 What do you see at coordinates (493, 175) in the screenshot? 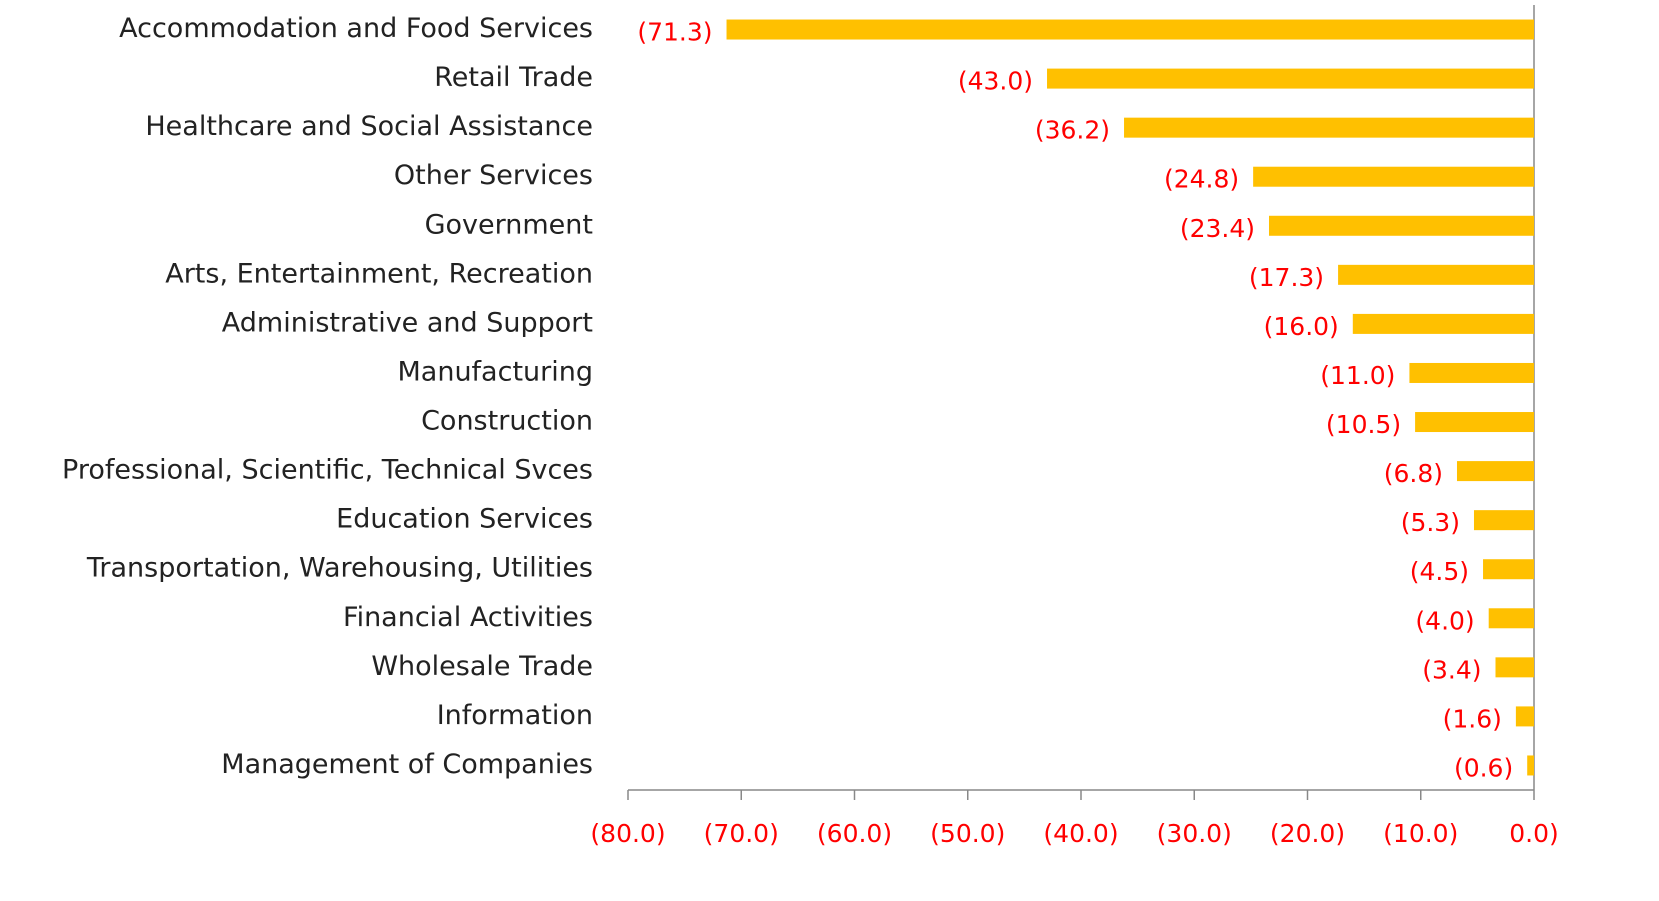
I see `y-tick-label: Other Services` at bounding box center [493, 175].